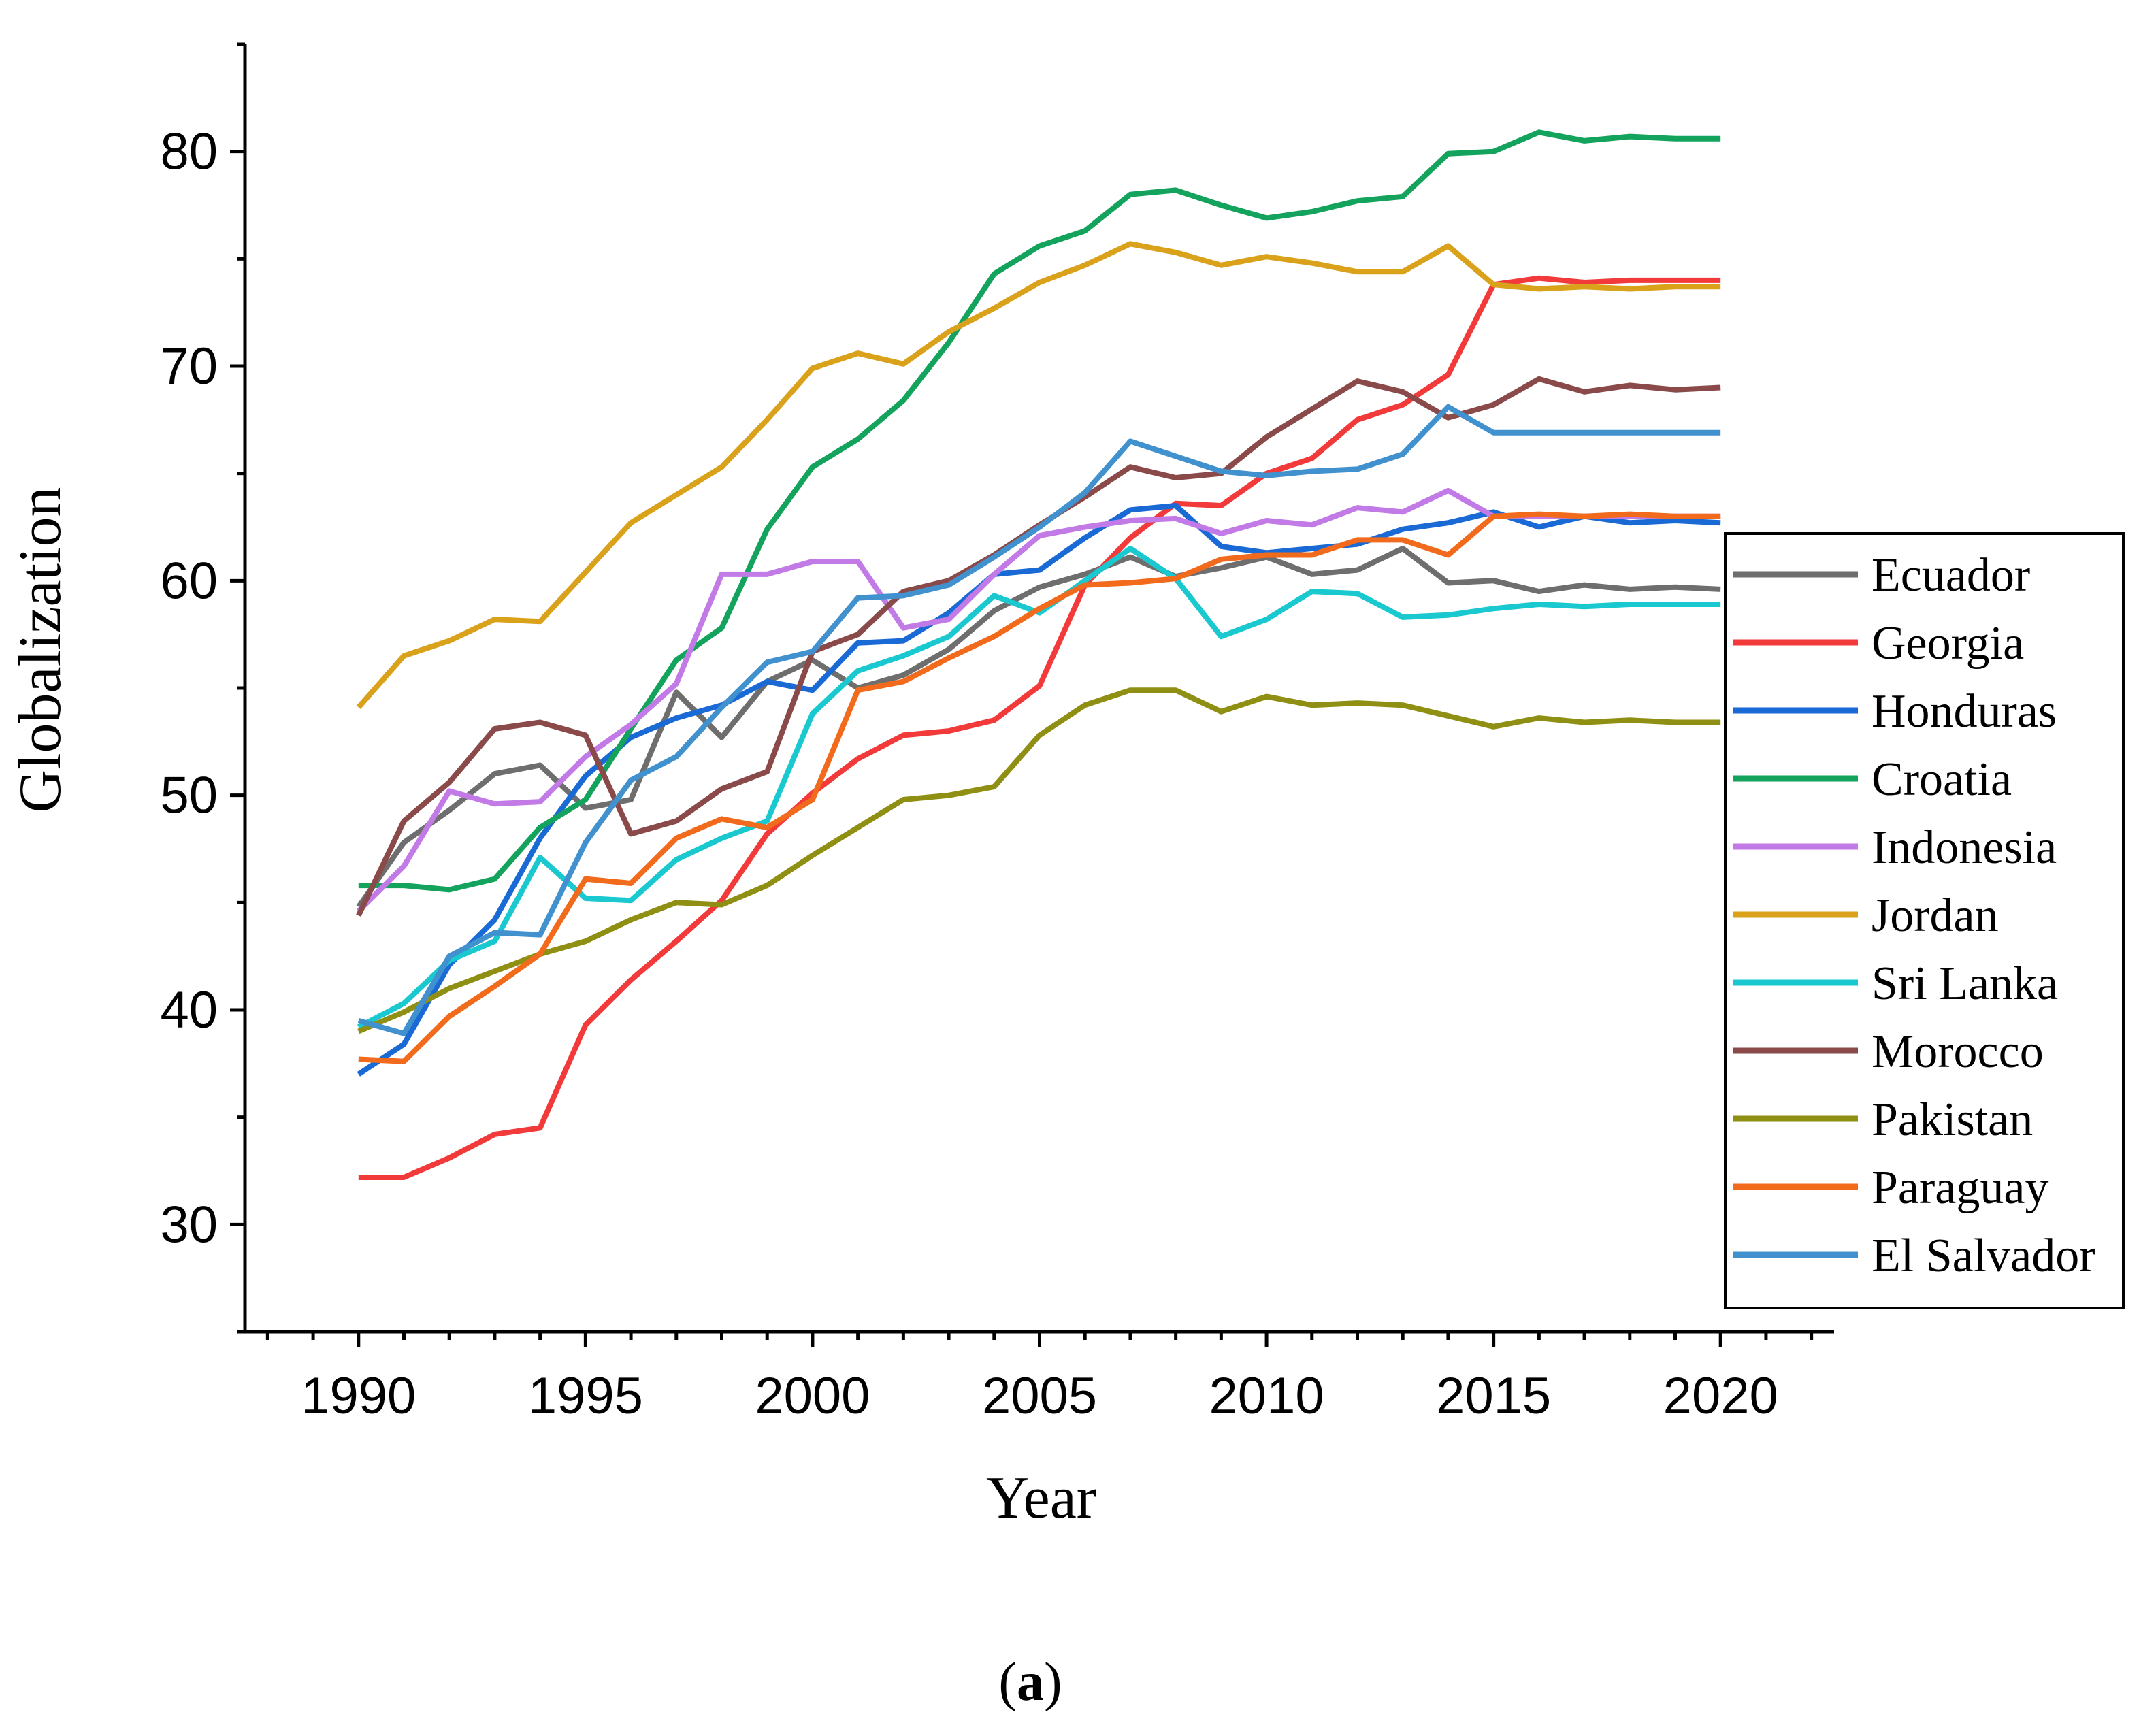  What do you see at coordinates (41, 650) in the screenshot?
I see `y-axis-title: Globalization` at bounding box center [41, 650].